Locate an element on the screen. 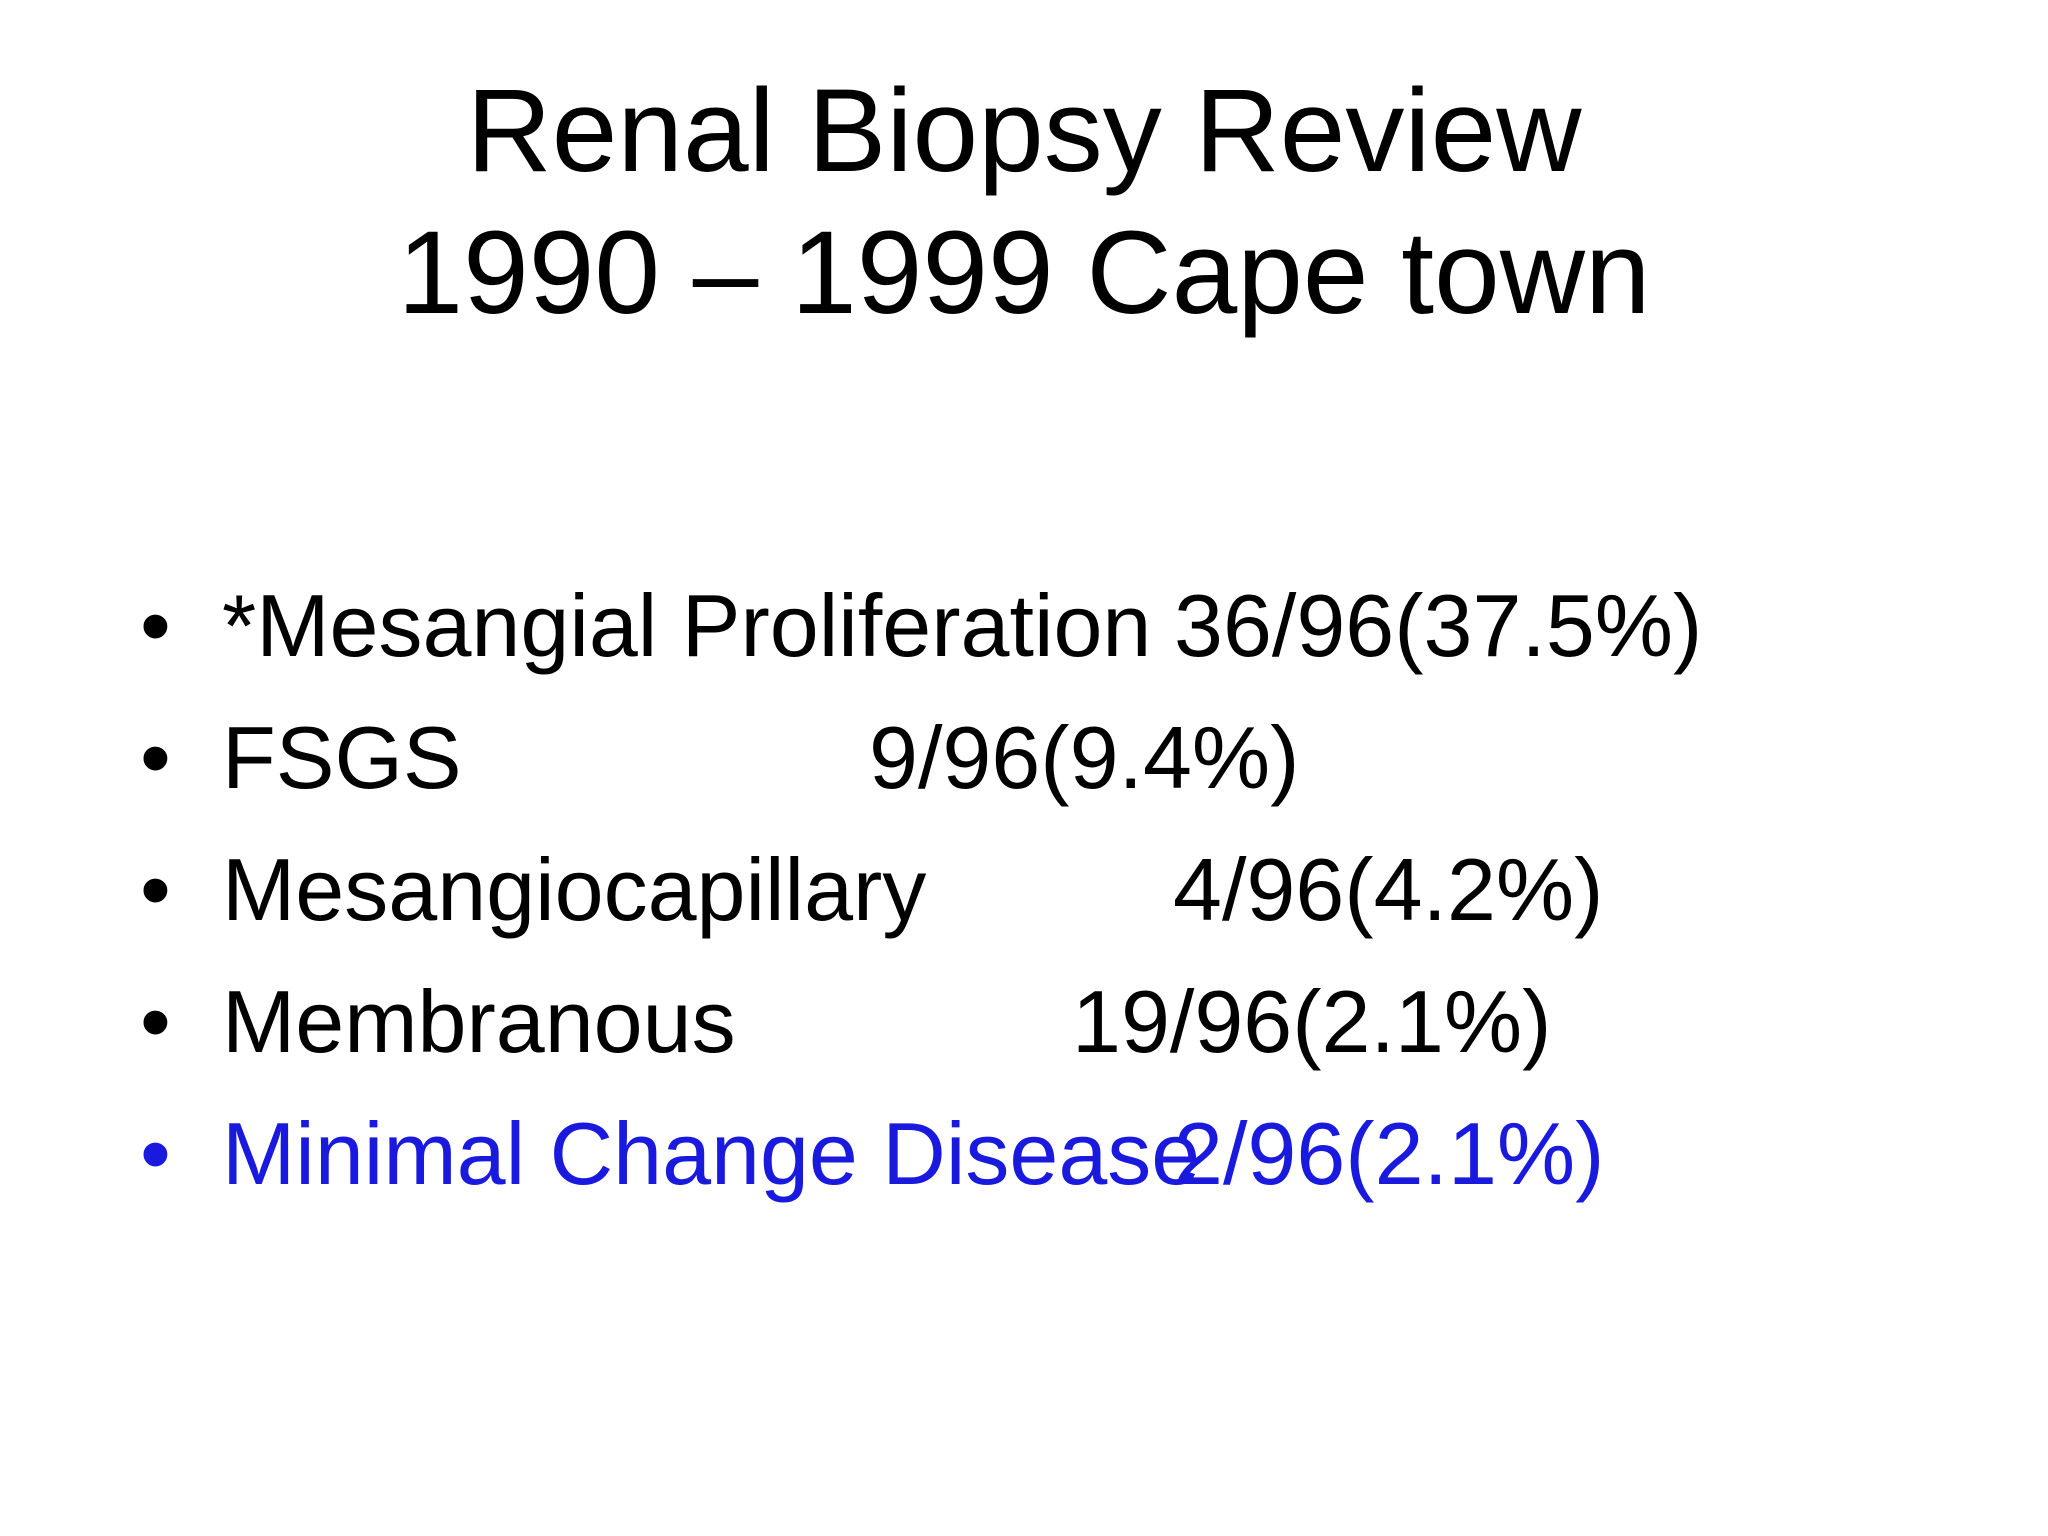  bullet-value: 4/96(4.2%) is located at coordinates (1388, 889).